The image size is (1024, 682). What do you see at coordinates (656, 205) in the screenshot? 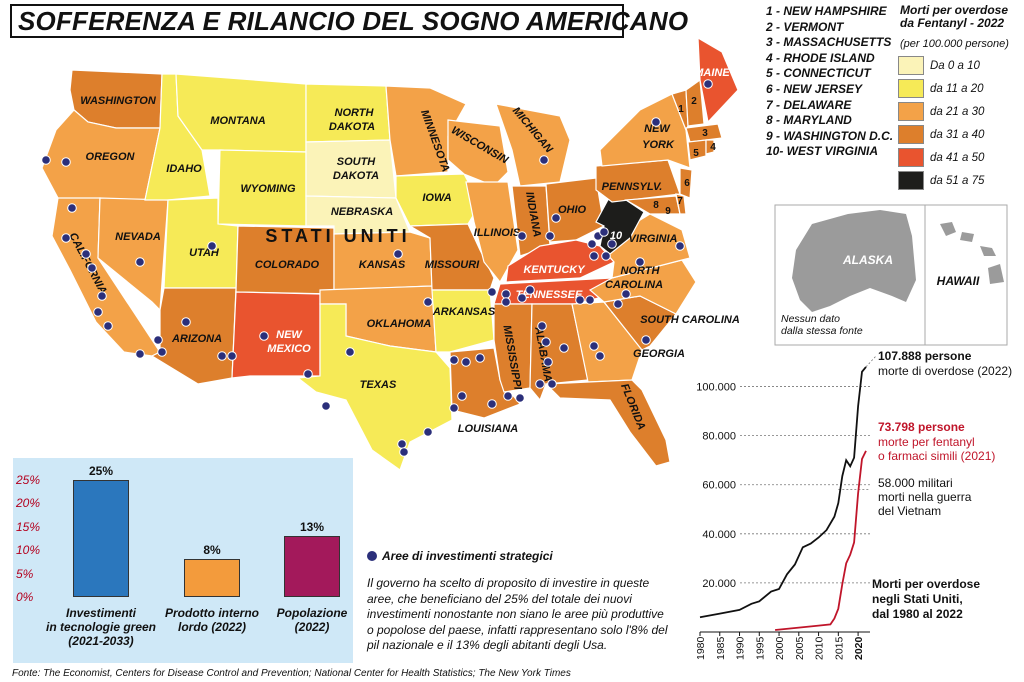
I see `label-num-8: 8` at bounding box center [656, 205].